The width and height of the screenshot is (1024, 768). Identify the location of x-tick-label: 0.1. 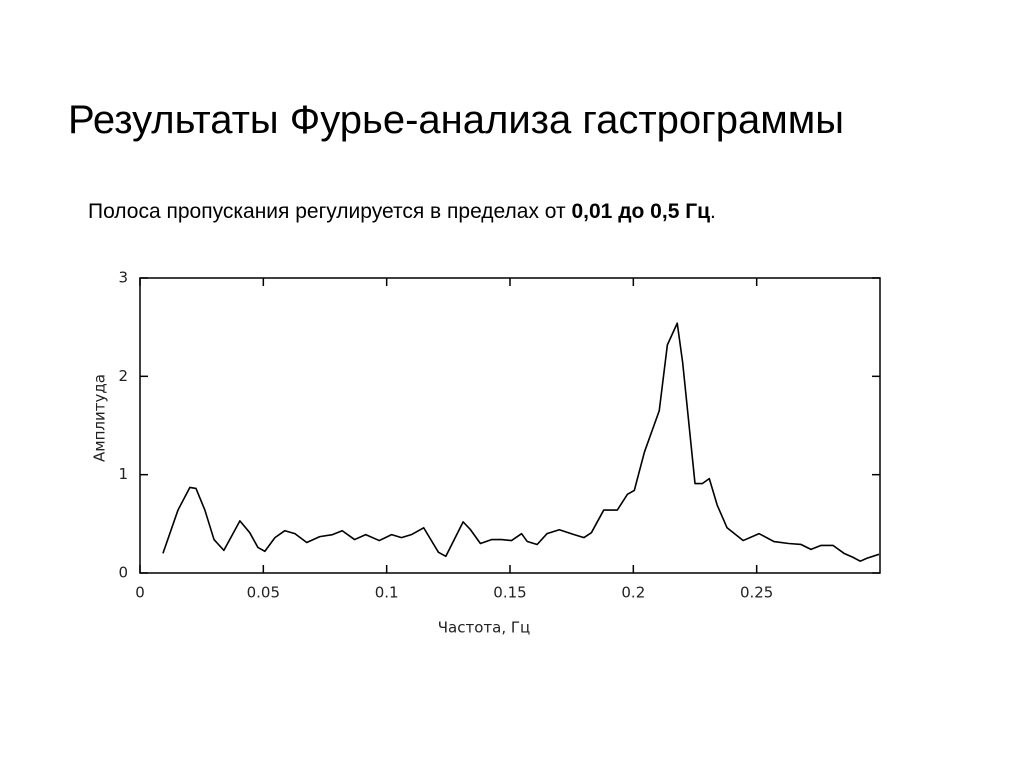
(387, 593).